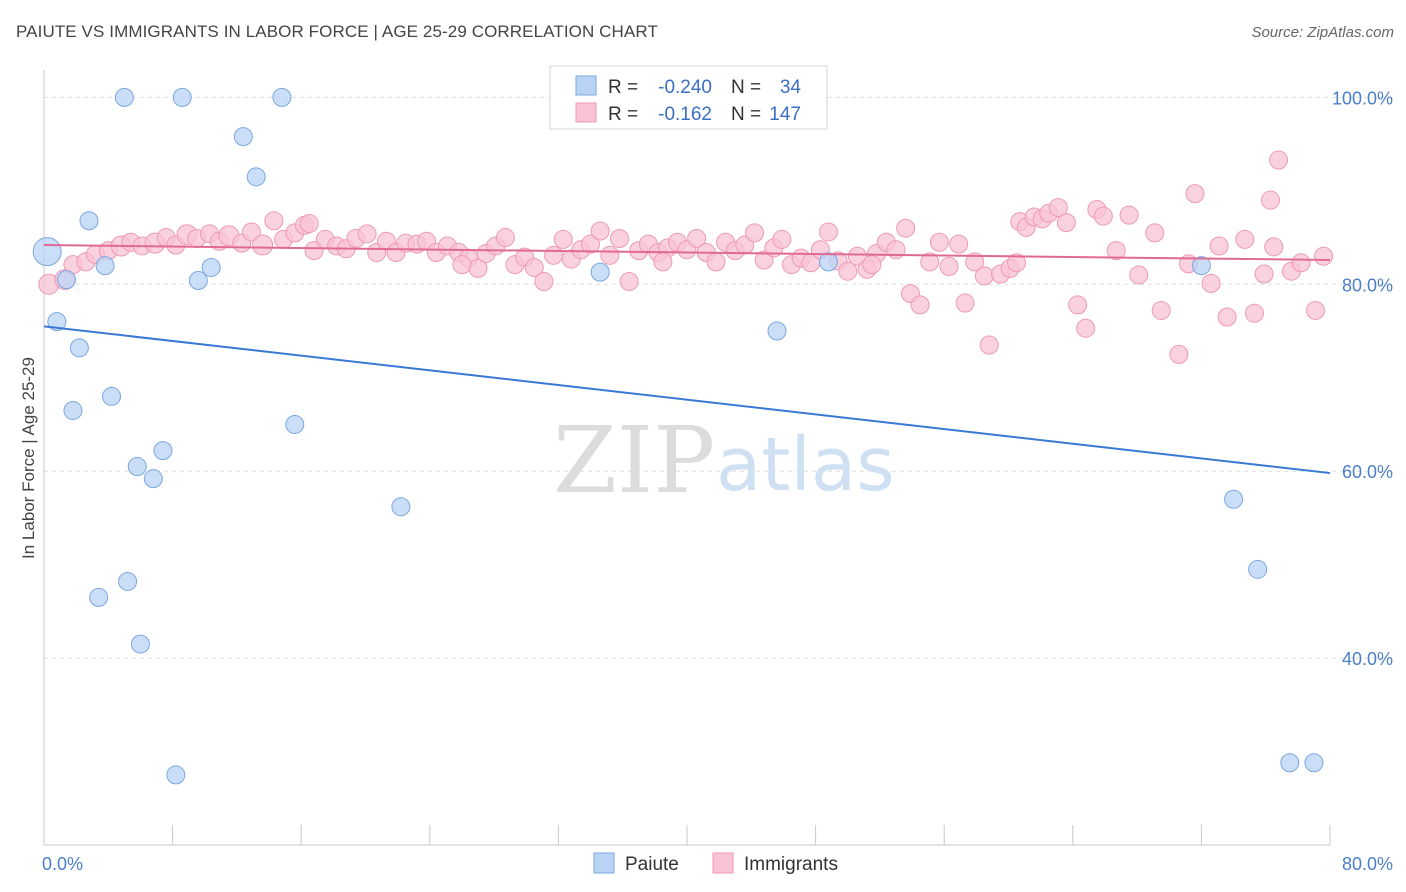 This screenshot has height=892, width=1406. I want to click on x-tick-marks, so click(687, 835).